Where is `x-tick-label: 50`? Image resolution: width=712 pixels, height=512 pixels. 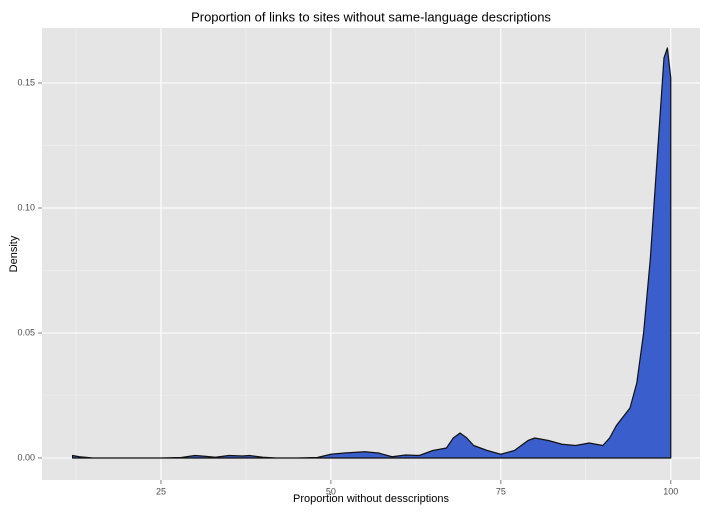
x-tick-label: 50 is located at coordinates (331, 491).